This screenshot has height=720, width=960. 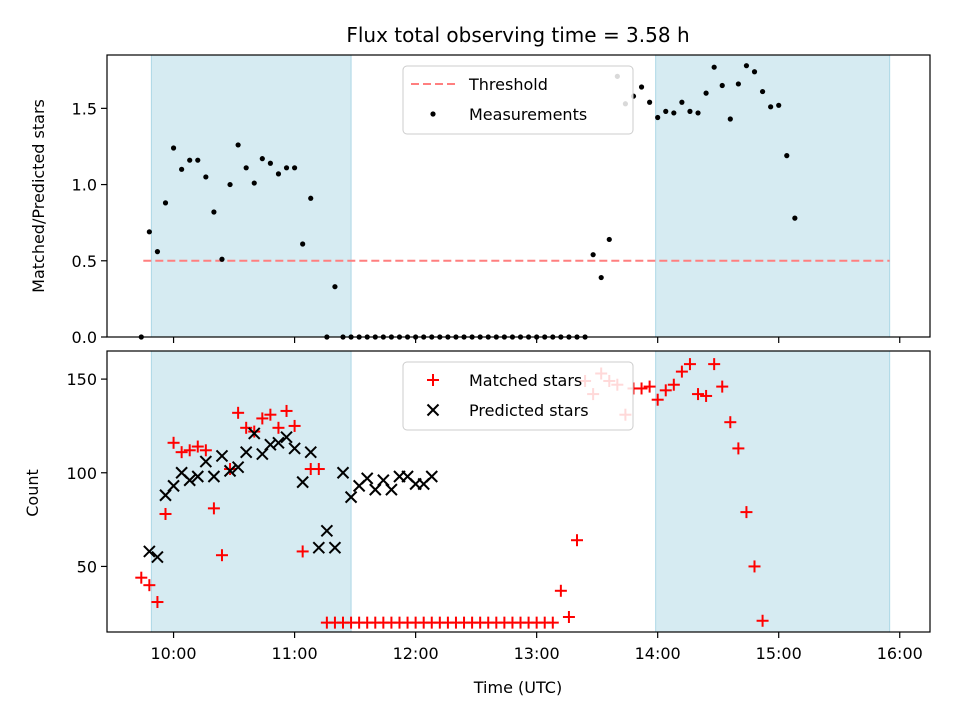 I want to click on legend-measurement-swatch, so click(x=433, y=114).